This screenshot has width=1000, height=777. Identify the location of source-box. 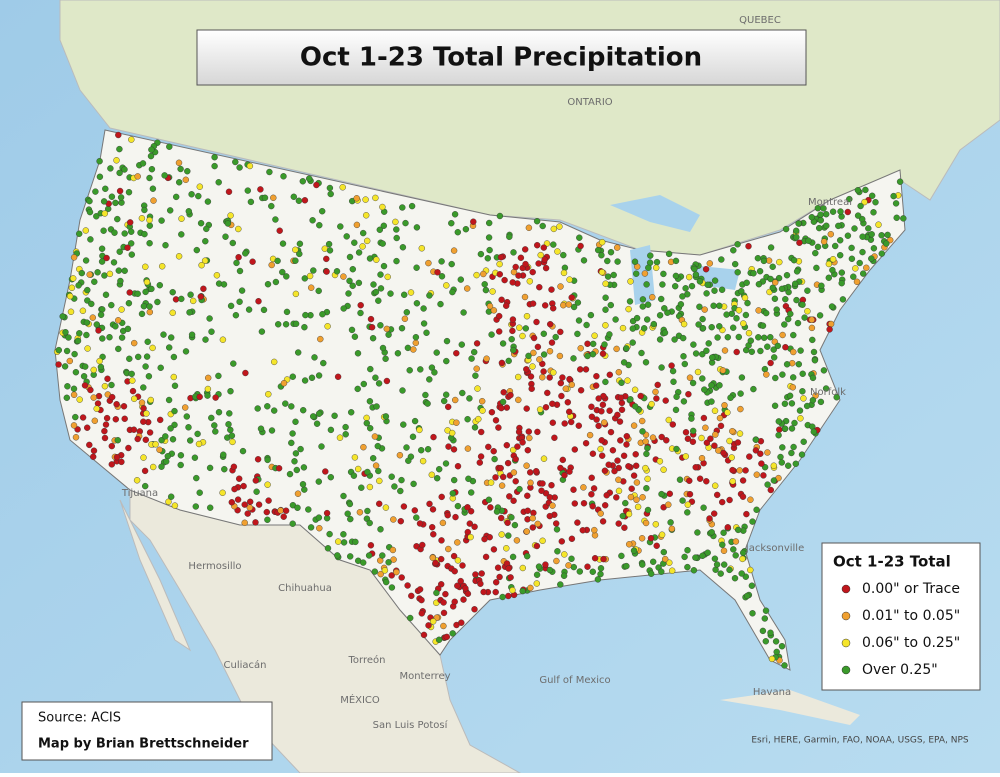
(147, 731).